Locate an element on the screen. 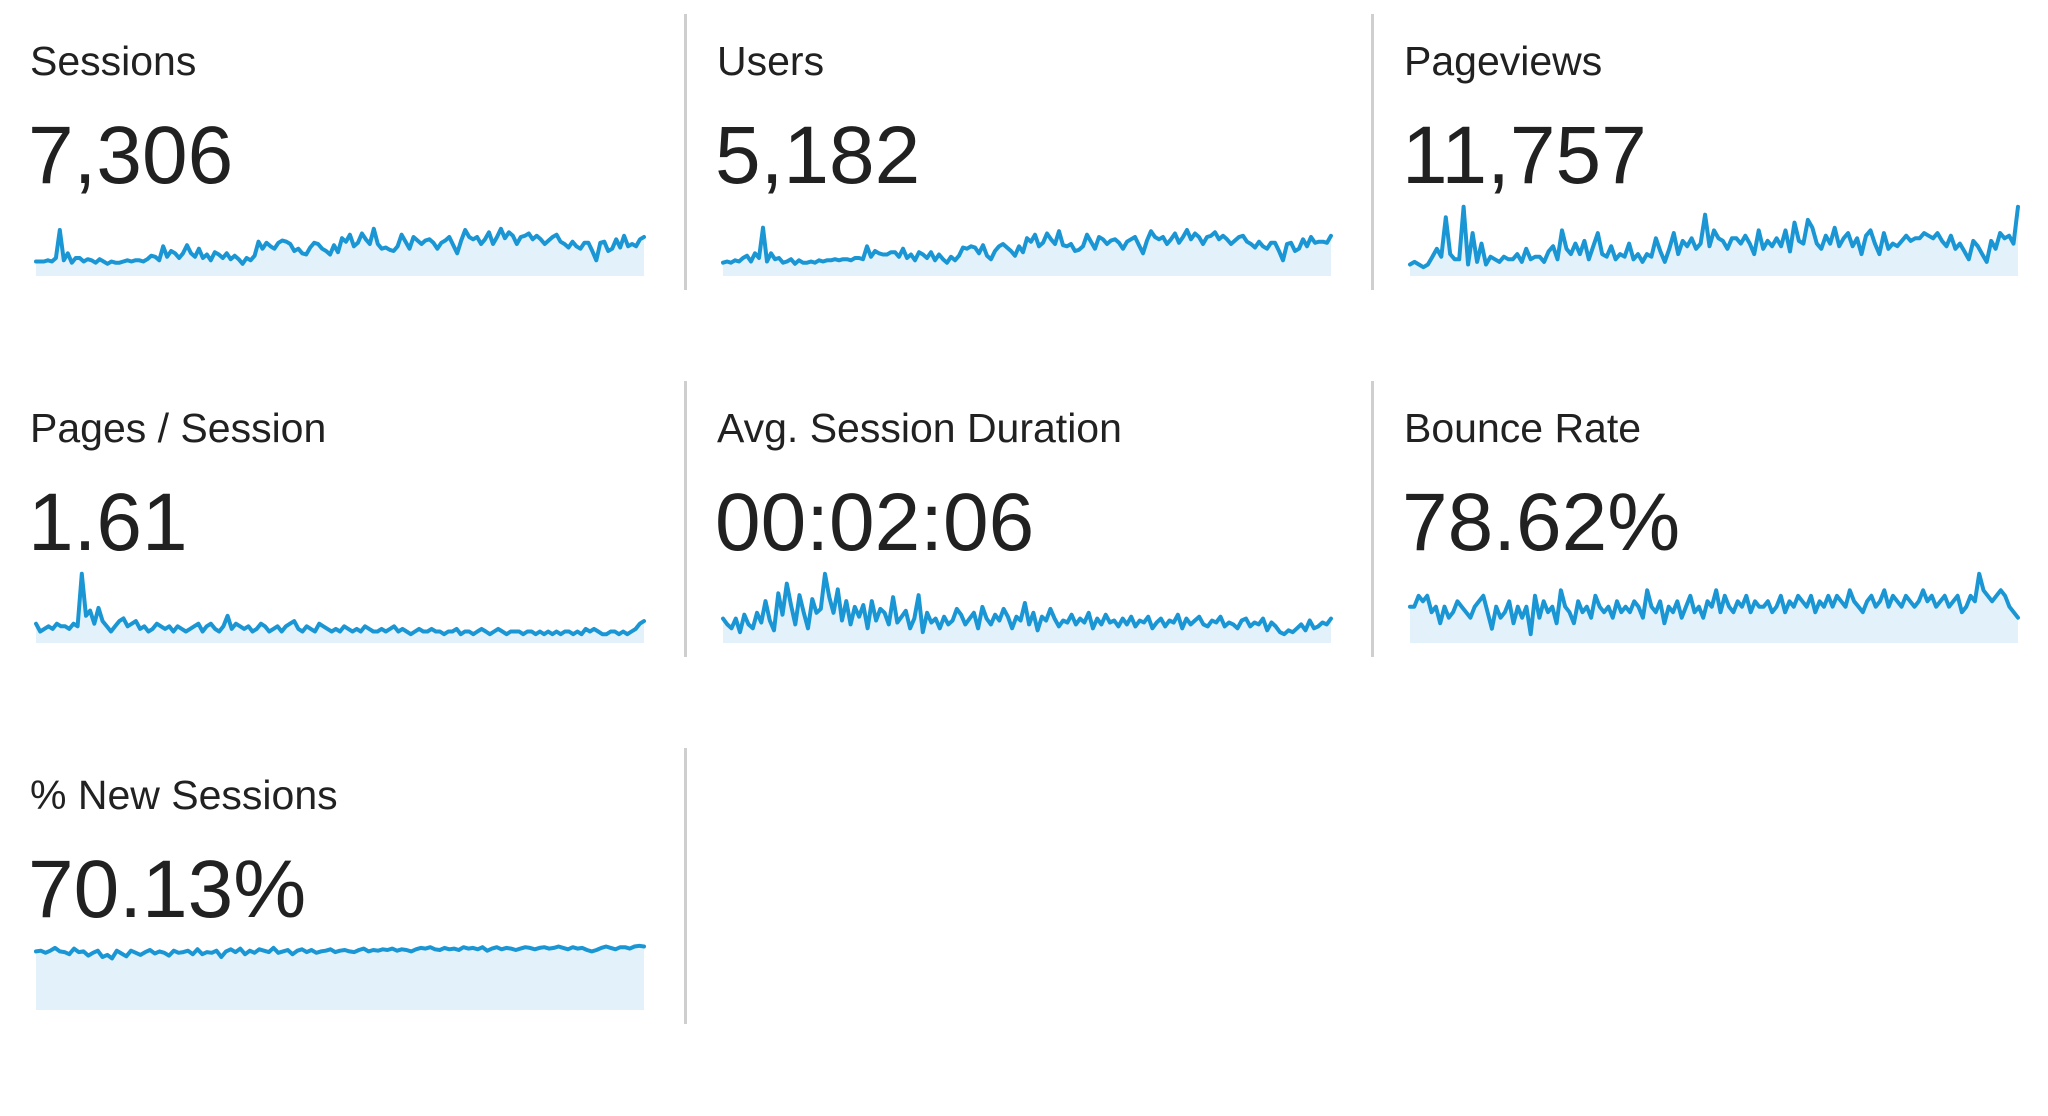 The image size is (2048, 1116). sparkline-pages-per-session is located at coordinates (340, 607).